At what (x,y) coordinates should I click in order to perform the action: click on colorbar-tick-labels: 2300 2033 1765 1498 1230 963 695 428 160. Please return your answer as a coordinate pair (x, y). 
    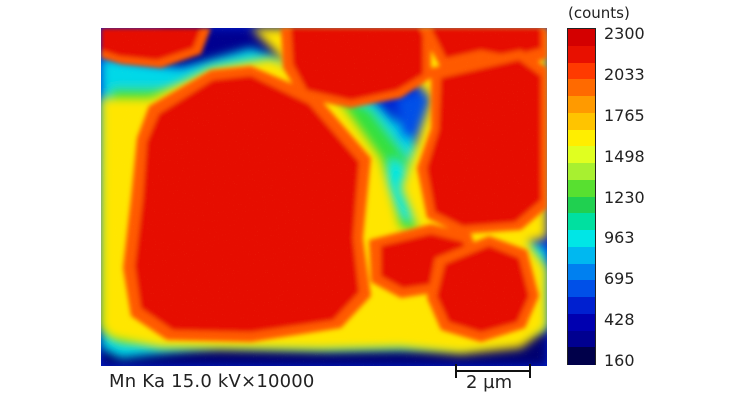
    Looking at the image, I should click on (634, 196).